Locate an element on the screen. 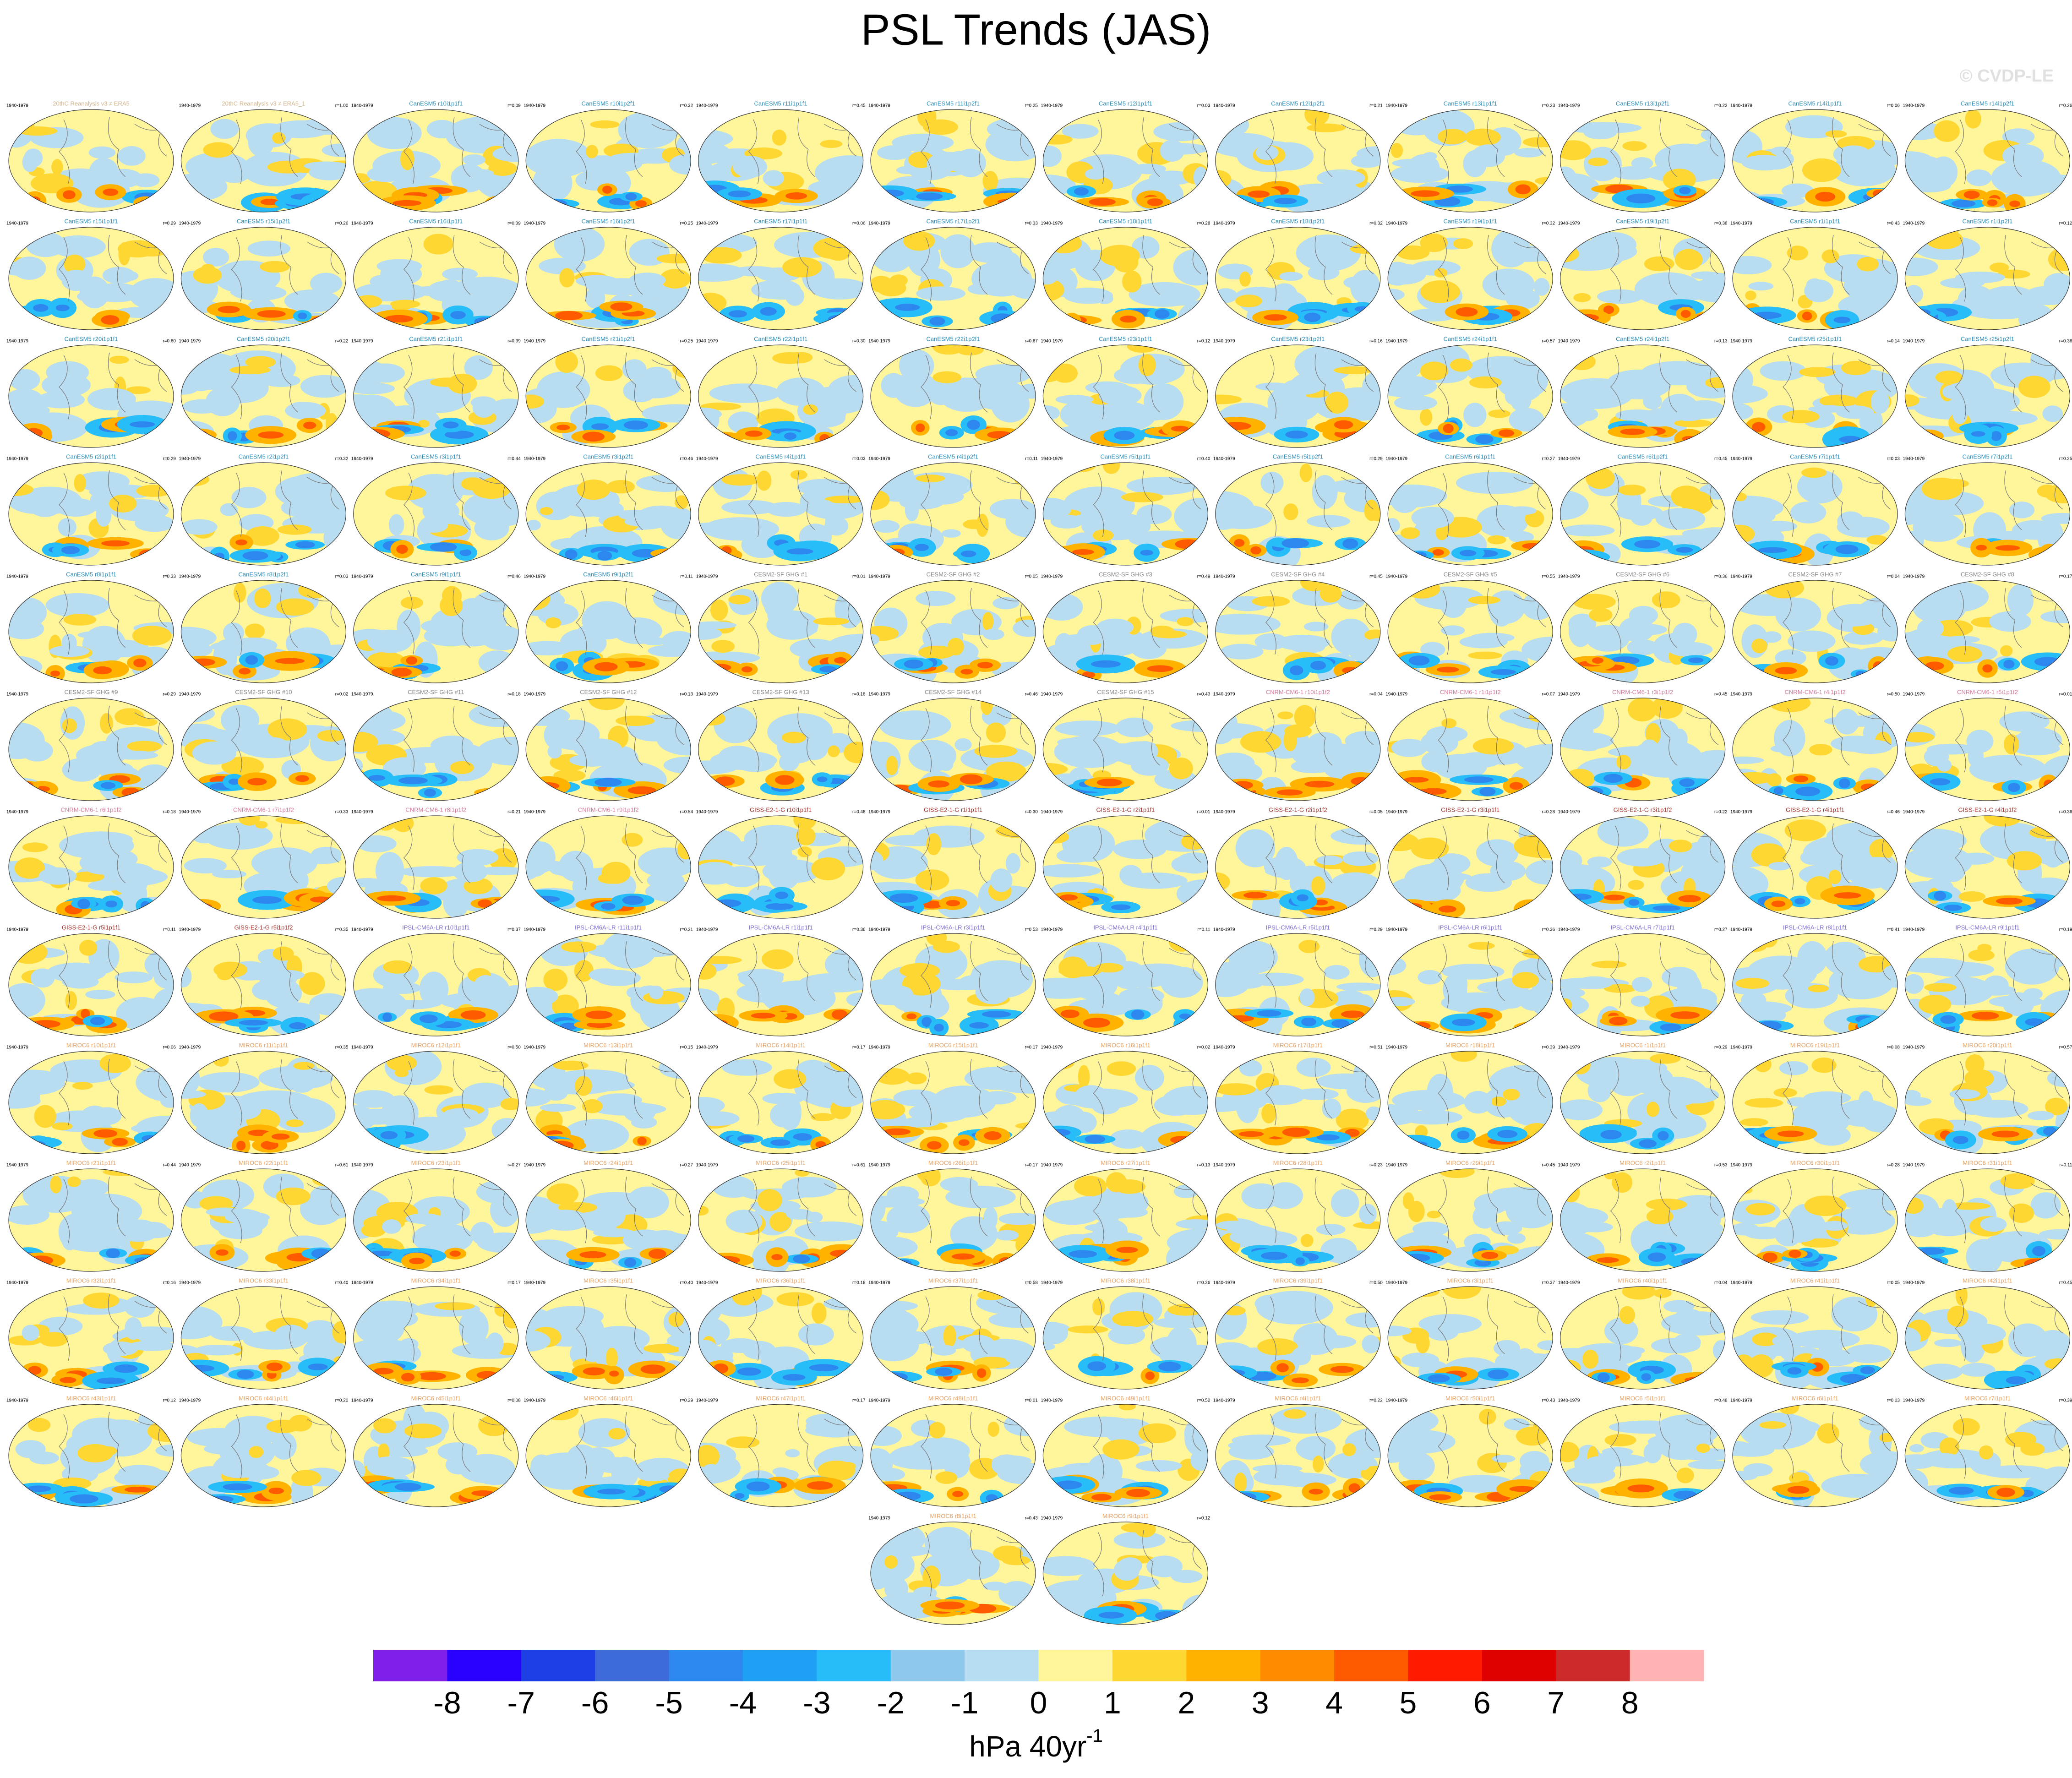 The height and width of the screenshot is (1778, 2072). panel-title: CanESM5 r18i1p1f1 is located at coordinates (1126, 221).